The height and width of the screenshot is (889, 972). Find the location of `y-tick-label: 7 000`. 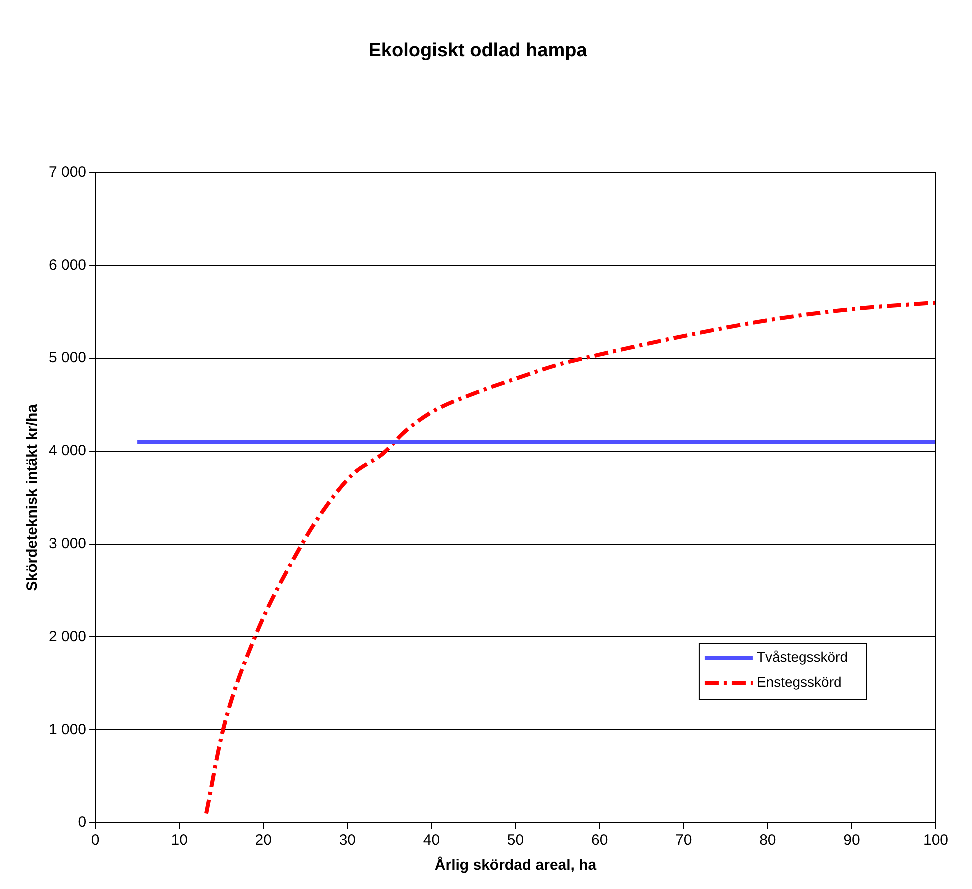

y-tick-label: 7 000 is located at coordinates (67, 172).